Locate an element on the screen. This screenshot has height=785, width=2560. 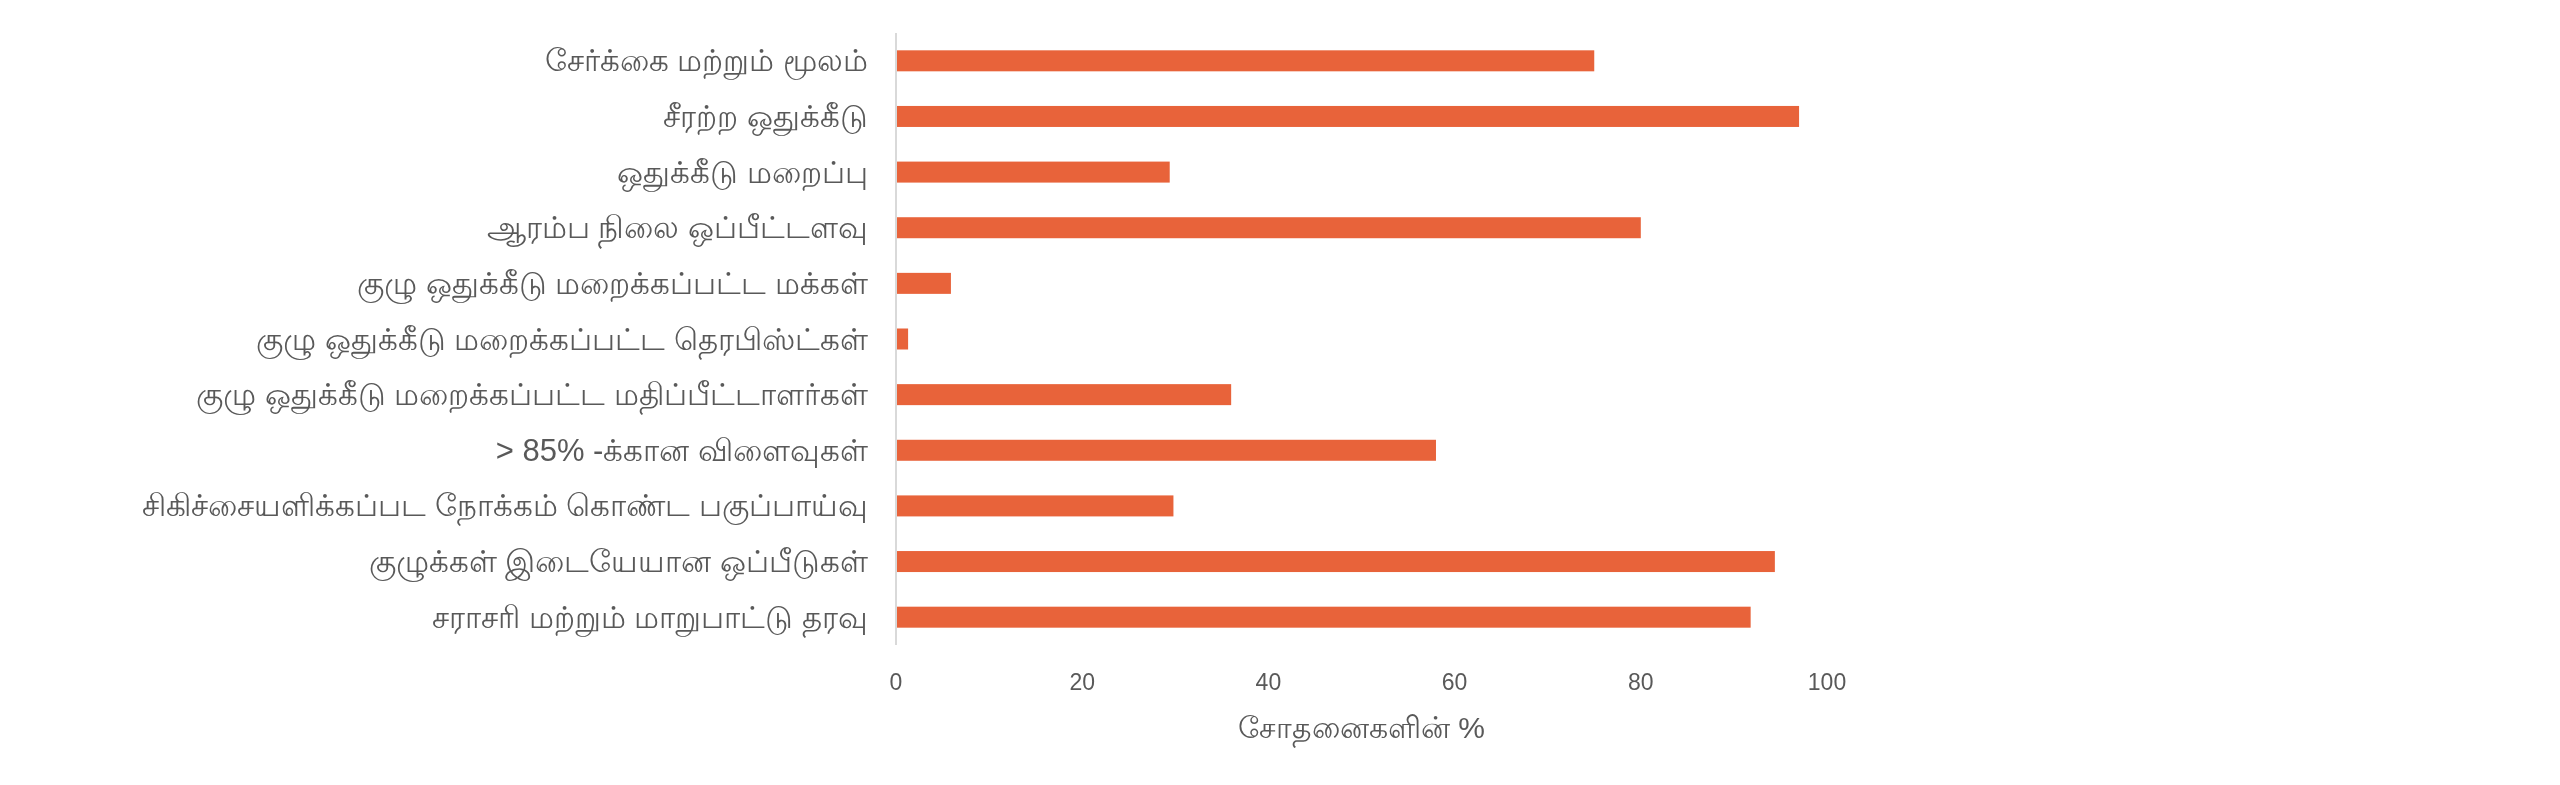
x-axis-title: சோதனைகளின் % is located at coordinates (1361, 729).